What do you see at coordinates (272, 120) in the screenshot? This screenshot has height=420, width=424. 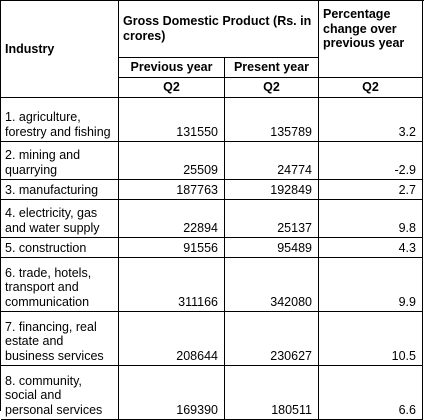 I see `row-present-agriculture: 135789` at bounding box center [272, 120].